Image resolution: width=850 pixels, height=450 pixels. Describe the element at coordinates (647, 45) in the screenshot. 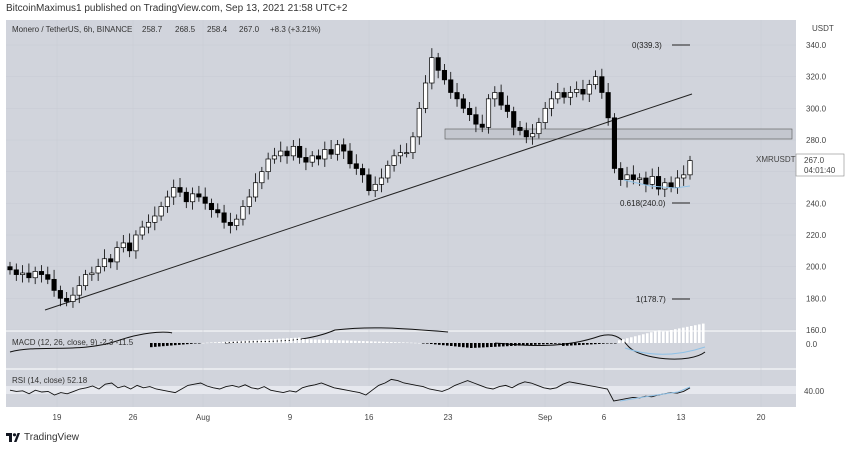

I see `fib-label-0: 0(339.3)` at that location.